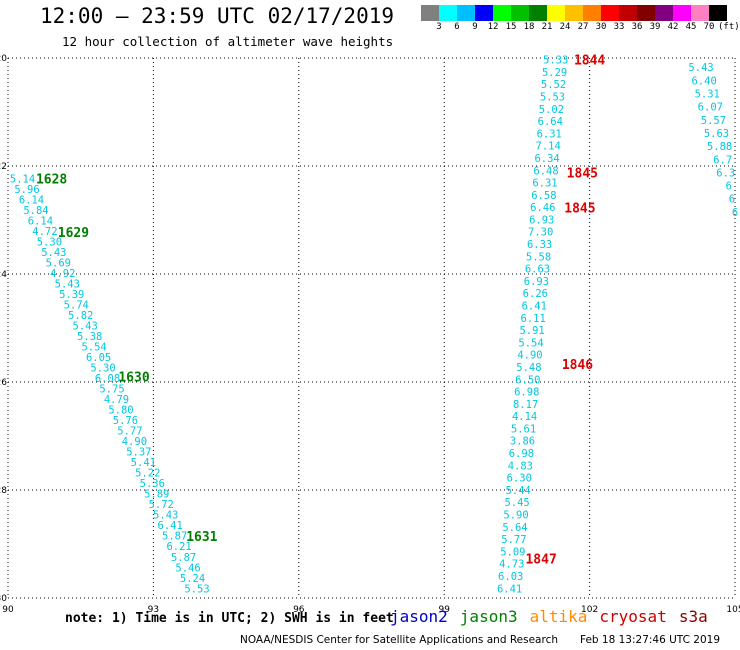 The image size is (740, 650). Describe the element at coordinates (709, 27) in the screenshot. I see `color-scale-label: 70` at that location.